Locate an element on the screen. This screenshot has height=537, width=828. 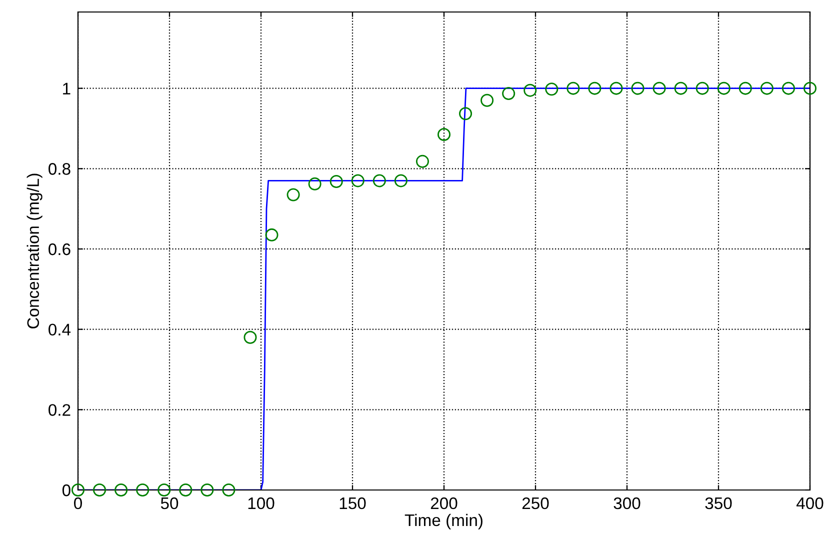
y-tick-label: 0.6 is located at coordinates (59, 249).